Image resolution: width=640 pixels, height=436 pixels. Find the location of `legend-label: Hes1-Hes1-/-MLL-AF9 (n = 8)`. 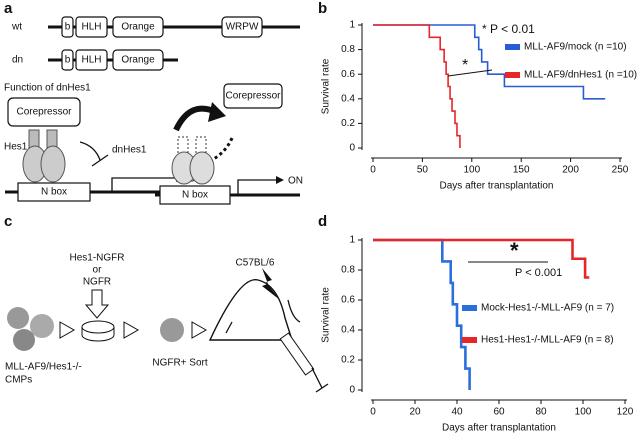

legend-label: Hes1-Hes1-/-MLL-AF9 (n = 8) is located at coordinates (547, 340).